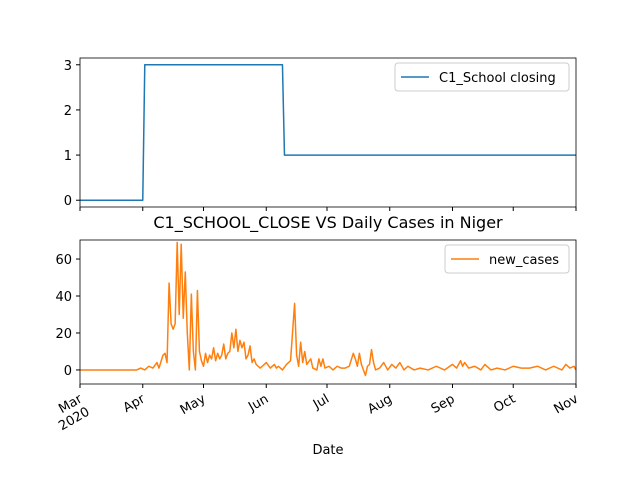 This screenshot has width=640, height=480. Describe the element at coordinates (524, 260) in the screenshot. I see `legend-label: new_cases` at that location.